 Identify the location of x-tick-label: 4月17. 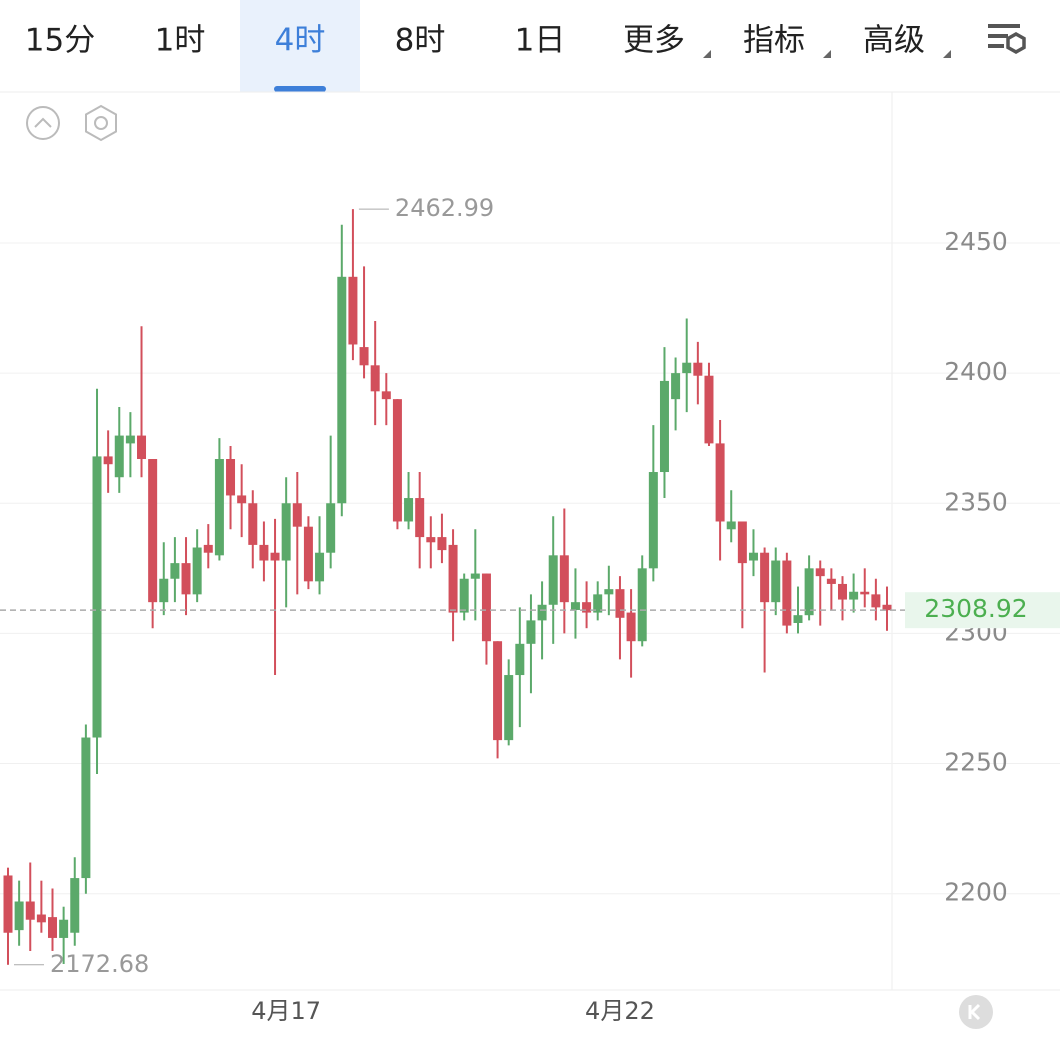
(286, 1011).